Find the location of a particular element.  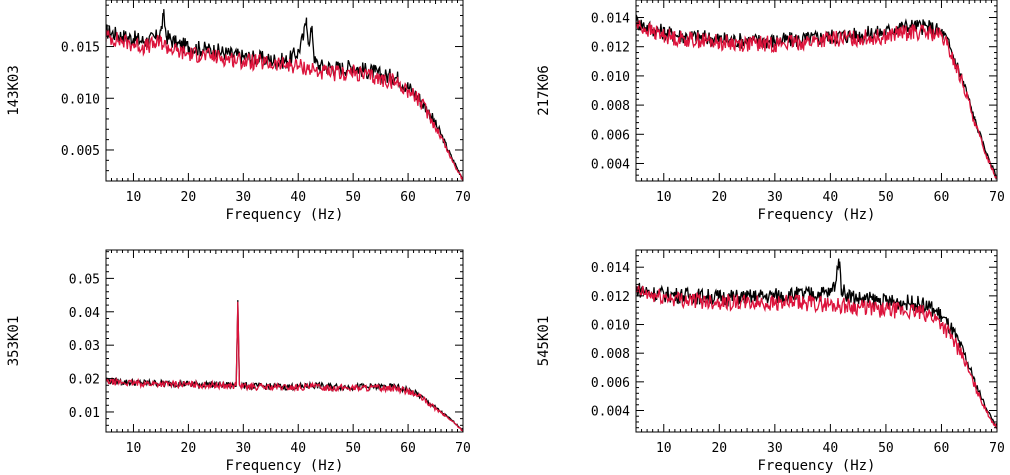

y-tick-label: 0.05 is located at coordinates (84, 279).